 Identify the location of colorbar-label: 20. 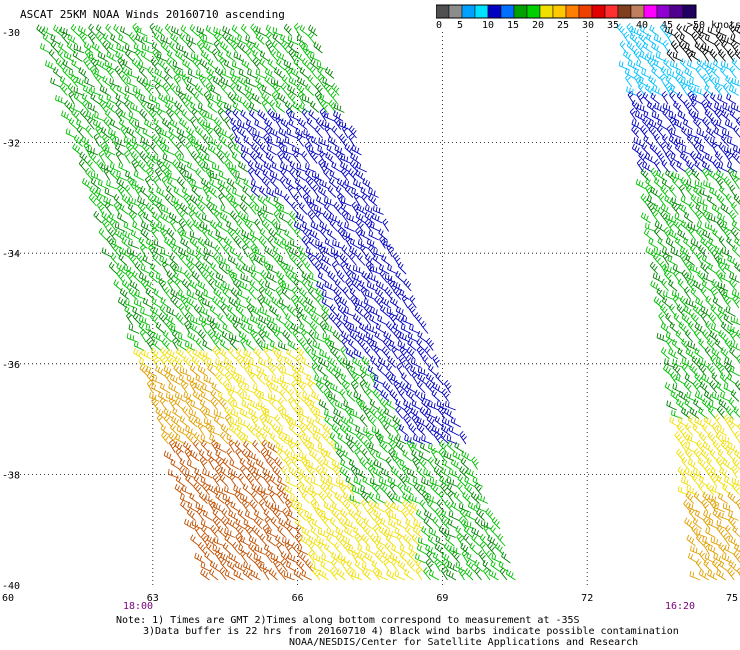
(538, 25).